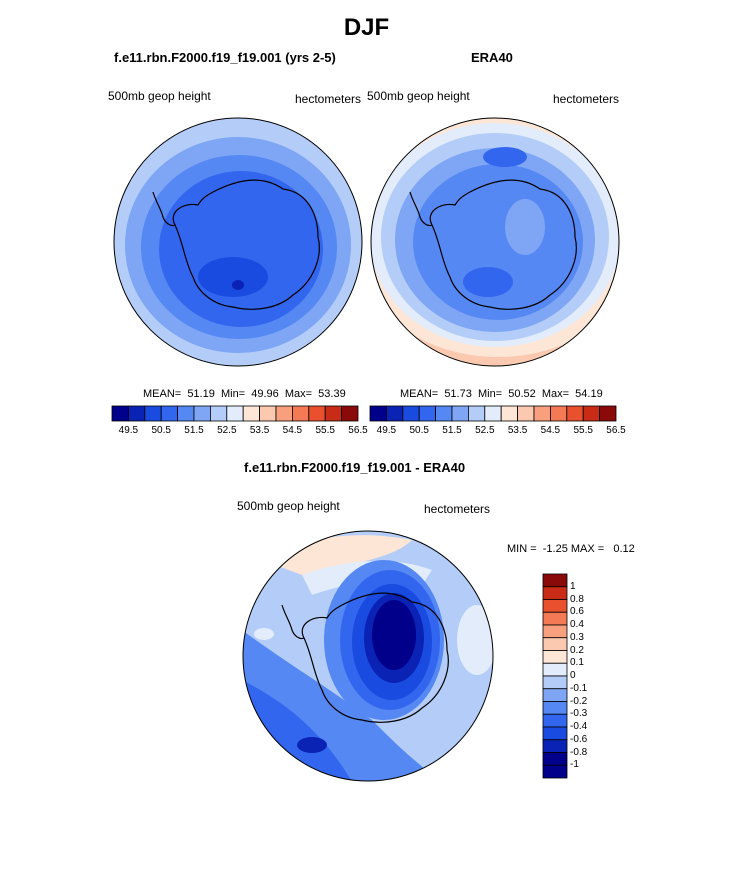  What do you see at coordinates (583, 430) in the screenshot?
I see `obs-colorbar-tick-label: 55.5` at bounding box center [583, 430].